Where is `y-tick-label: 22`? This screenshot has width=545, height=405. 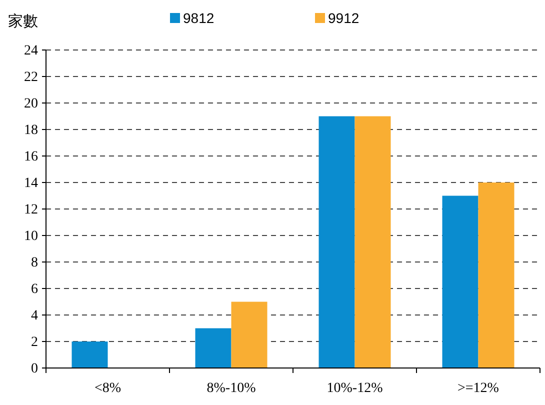
y-tick-label: 22 is located at coordinates (31, 77).